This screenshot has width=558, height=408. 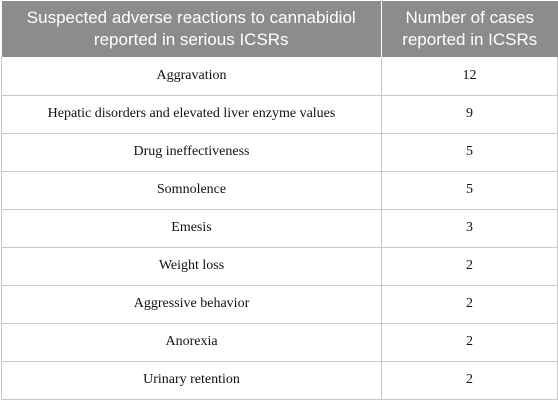 What do you see at coordinates (469, 76) in the screenshot?
I see `count-cell: 12` at bounding box center [469, 76].